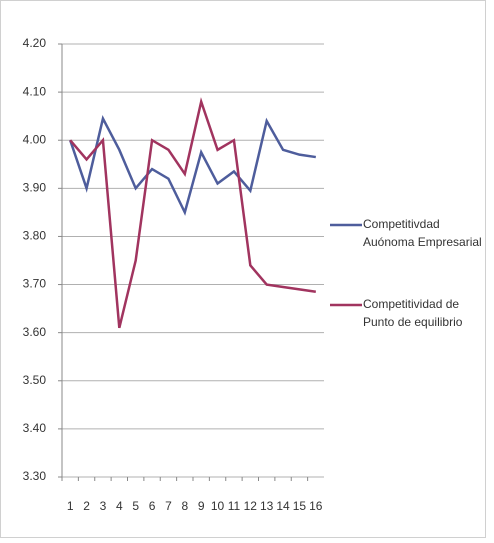  What do you see at coordinates (35, 139) in the screenshot?
I see `y-tick-label: 4.00` at bounding box center [35, 139].